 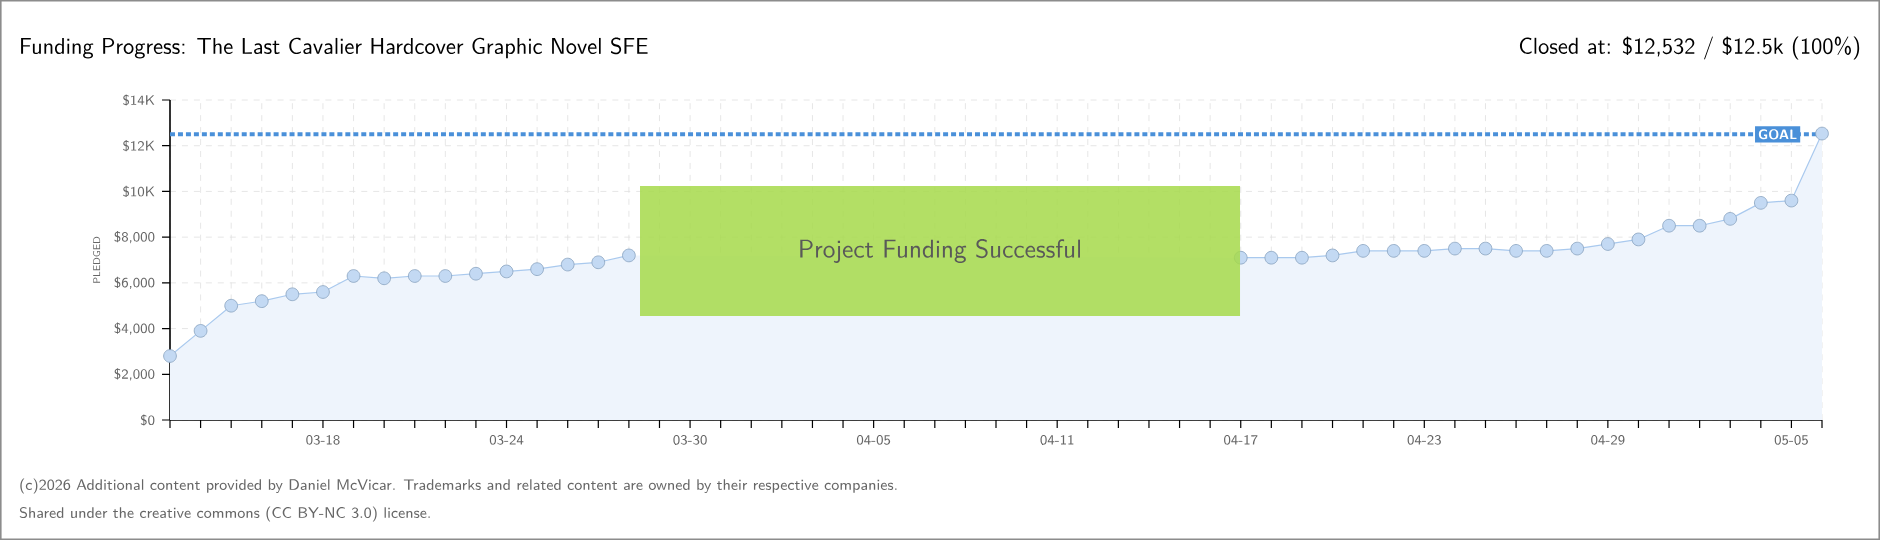 What do you see at coordinates (1689, 48) in the screenshot?
I see `chart-subtitle: Closed at: $12,532 / $12.5k (100%)` at bounding box center [1689, 48].